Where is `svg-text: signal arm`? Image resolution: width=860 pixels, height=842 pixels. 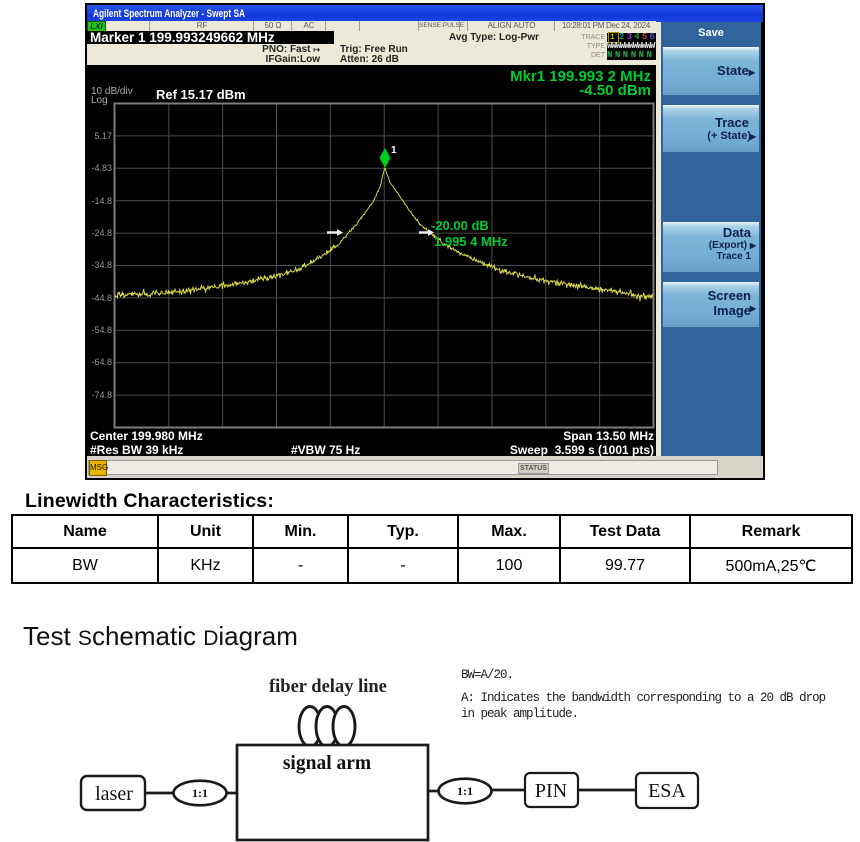 svg-text: signal arm is located at coordinates (327, 763).